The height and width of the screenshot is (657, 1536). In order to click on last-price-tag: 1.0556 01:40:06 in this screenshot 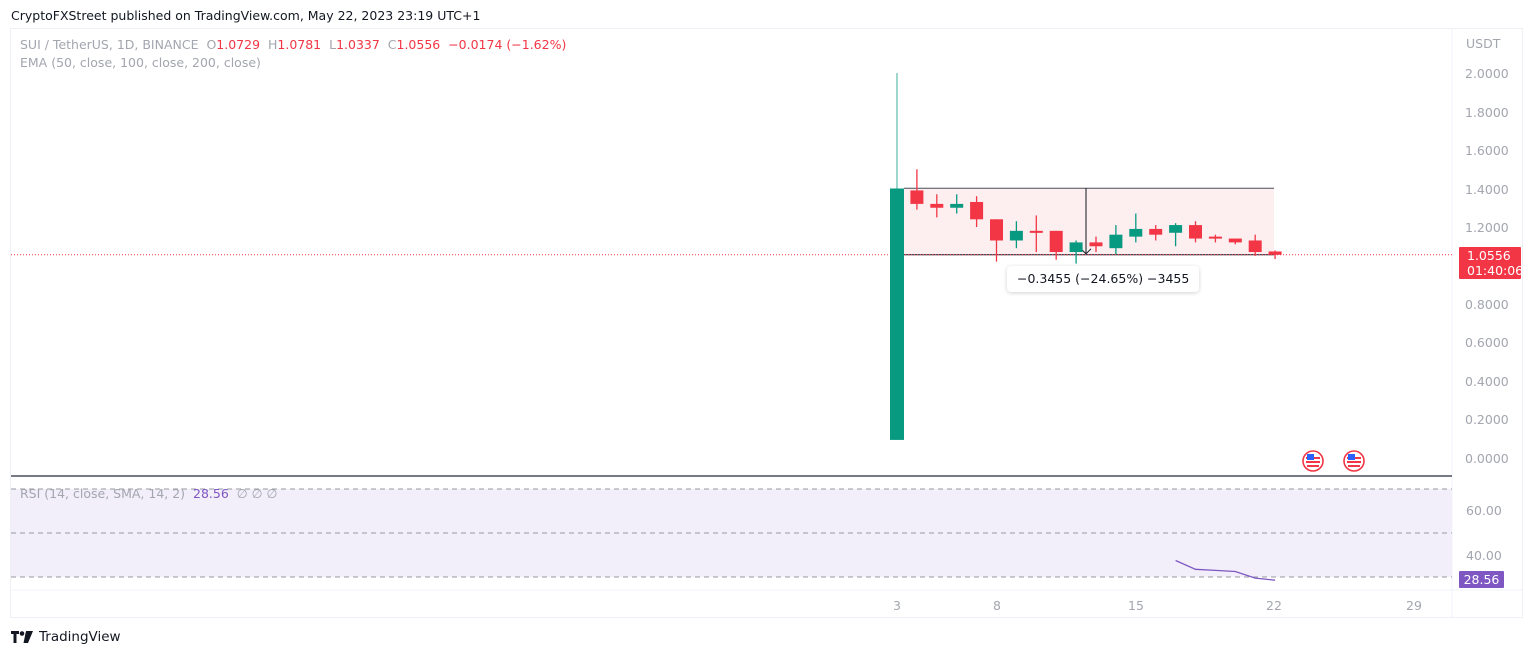, I will do `click(1491, 263)`.